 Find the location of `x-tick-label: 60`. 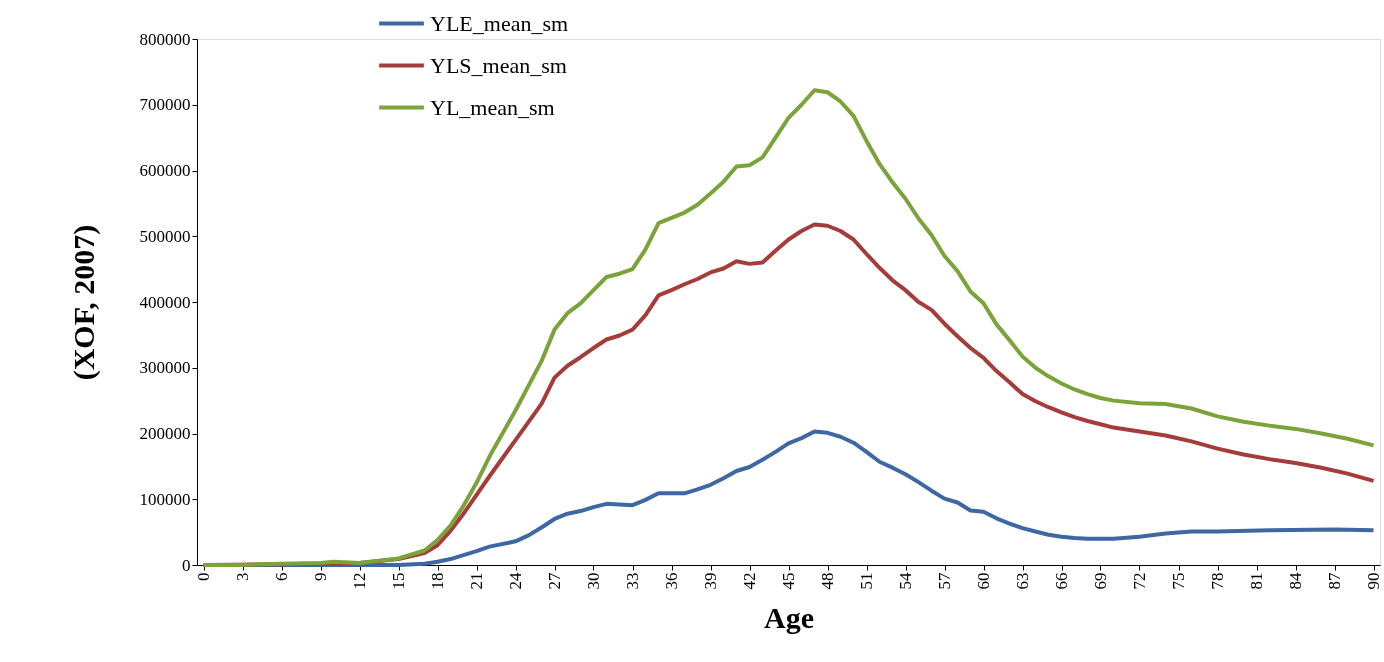

x-tick-label: 60 is located at coordinates (983, 581).